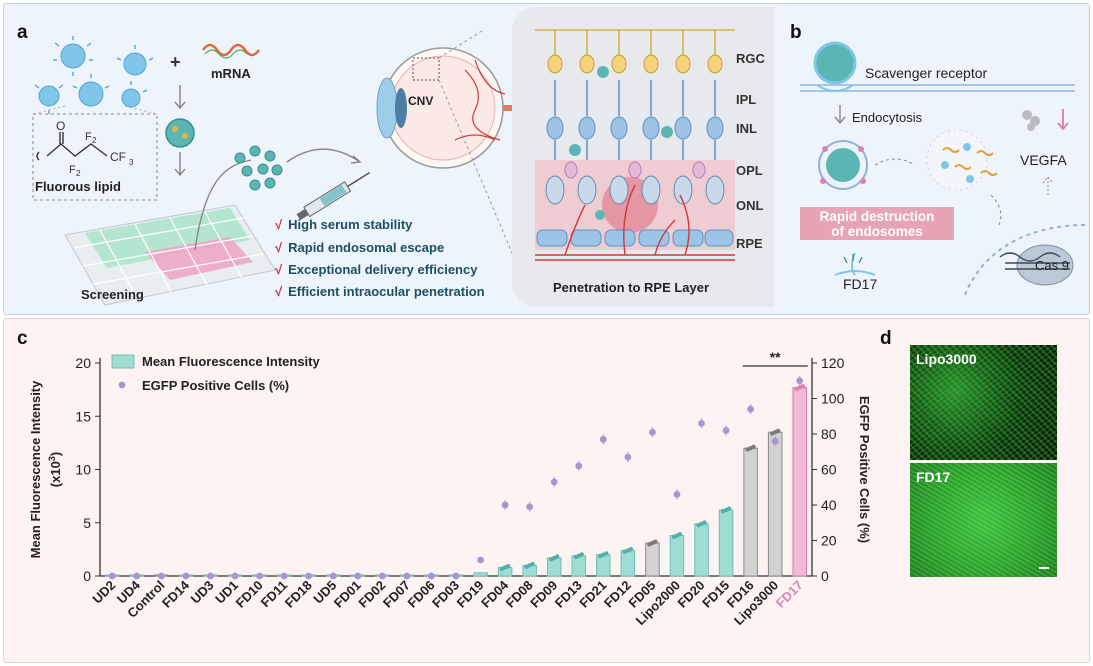  Describe the element at coordinates (749, 243) in the screenshot. I see `layer-label-rpe: RPE` at that location.